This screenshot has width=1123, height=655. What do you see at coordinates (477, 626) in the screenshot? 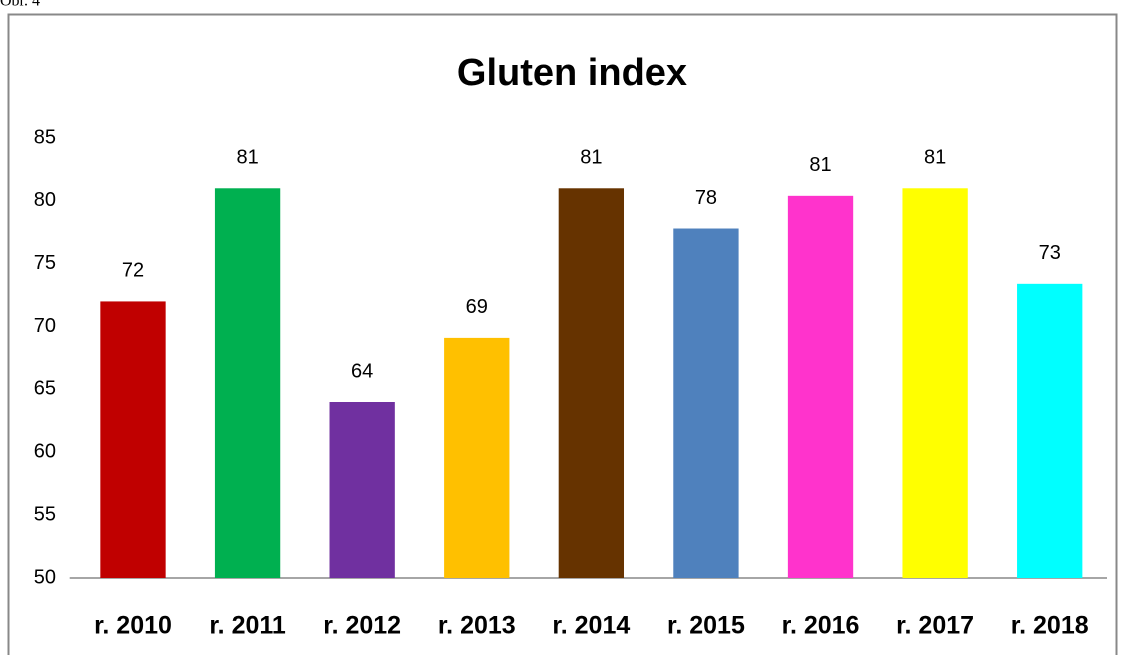
I see `x-tick-label: r. 2013` at bounding box center [477, 626].